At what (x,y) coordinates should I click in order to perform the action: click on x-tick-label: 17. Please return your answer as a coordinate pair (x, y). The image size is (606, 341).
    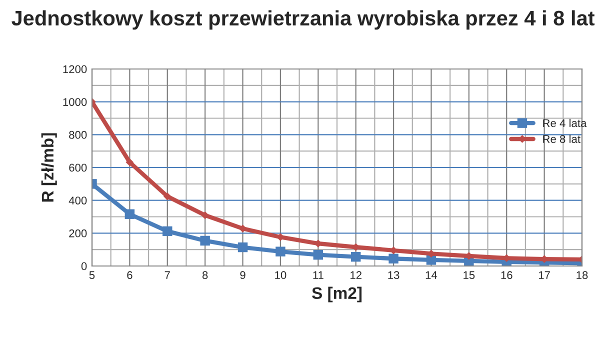
    Looking at the image, I should click on (544, 275).